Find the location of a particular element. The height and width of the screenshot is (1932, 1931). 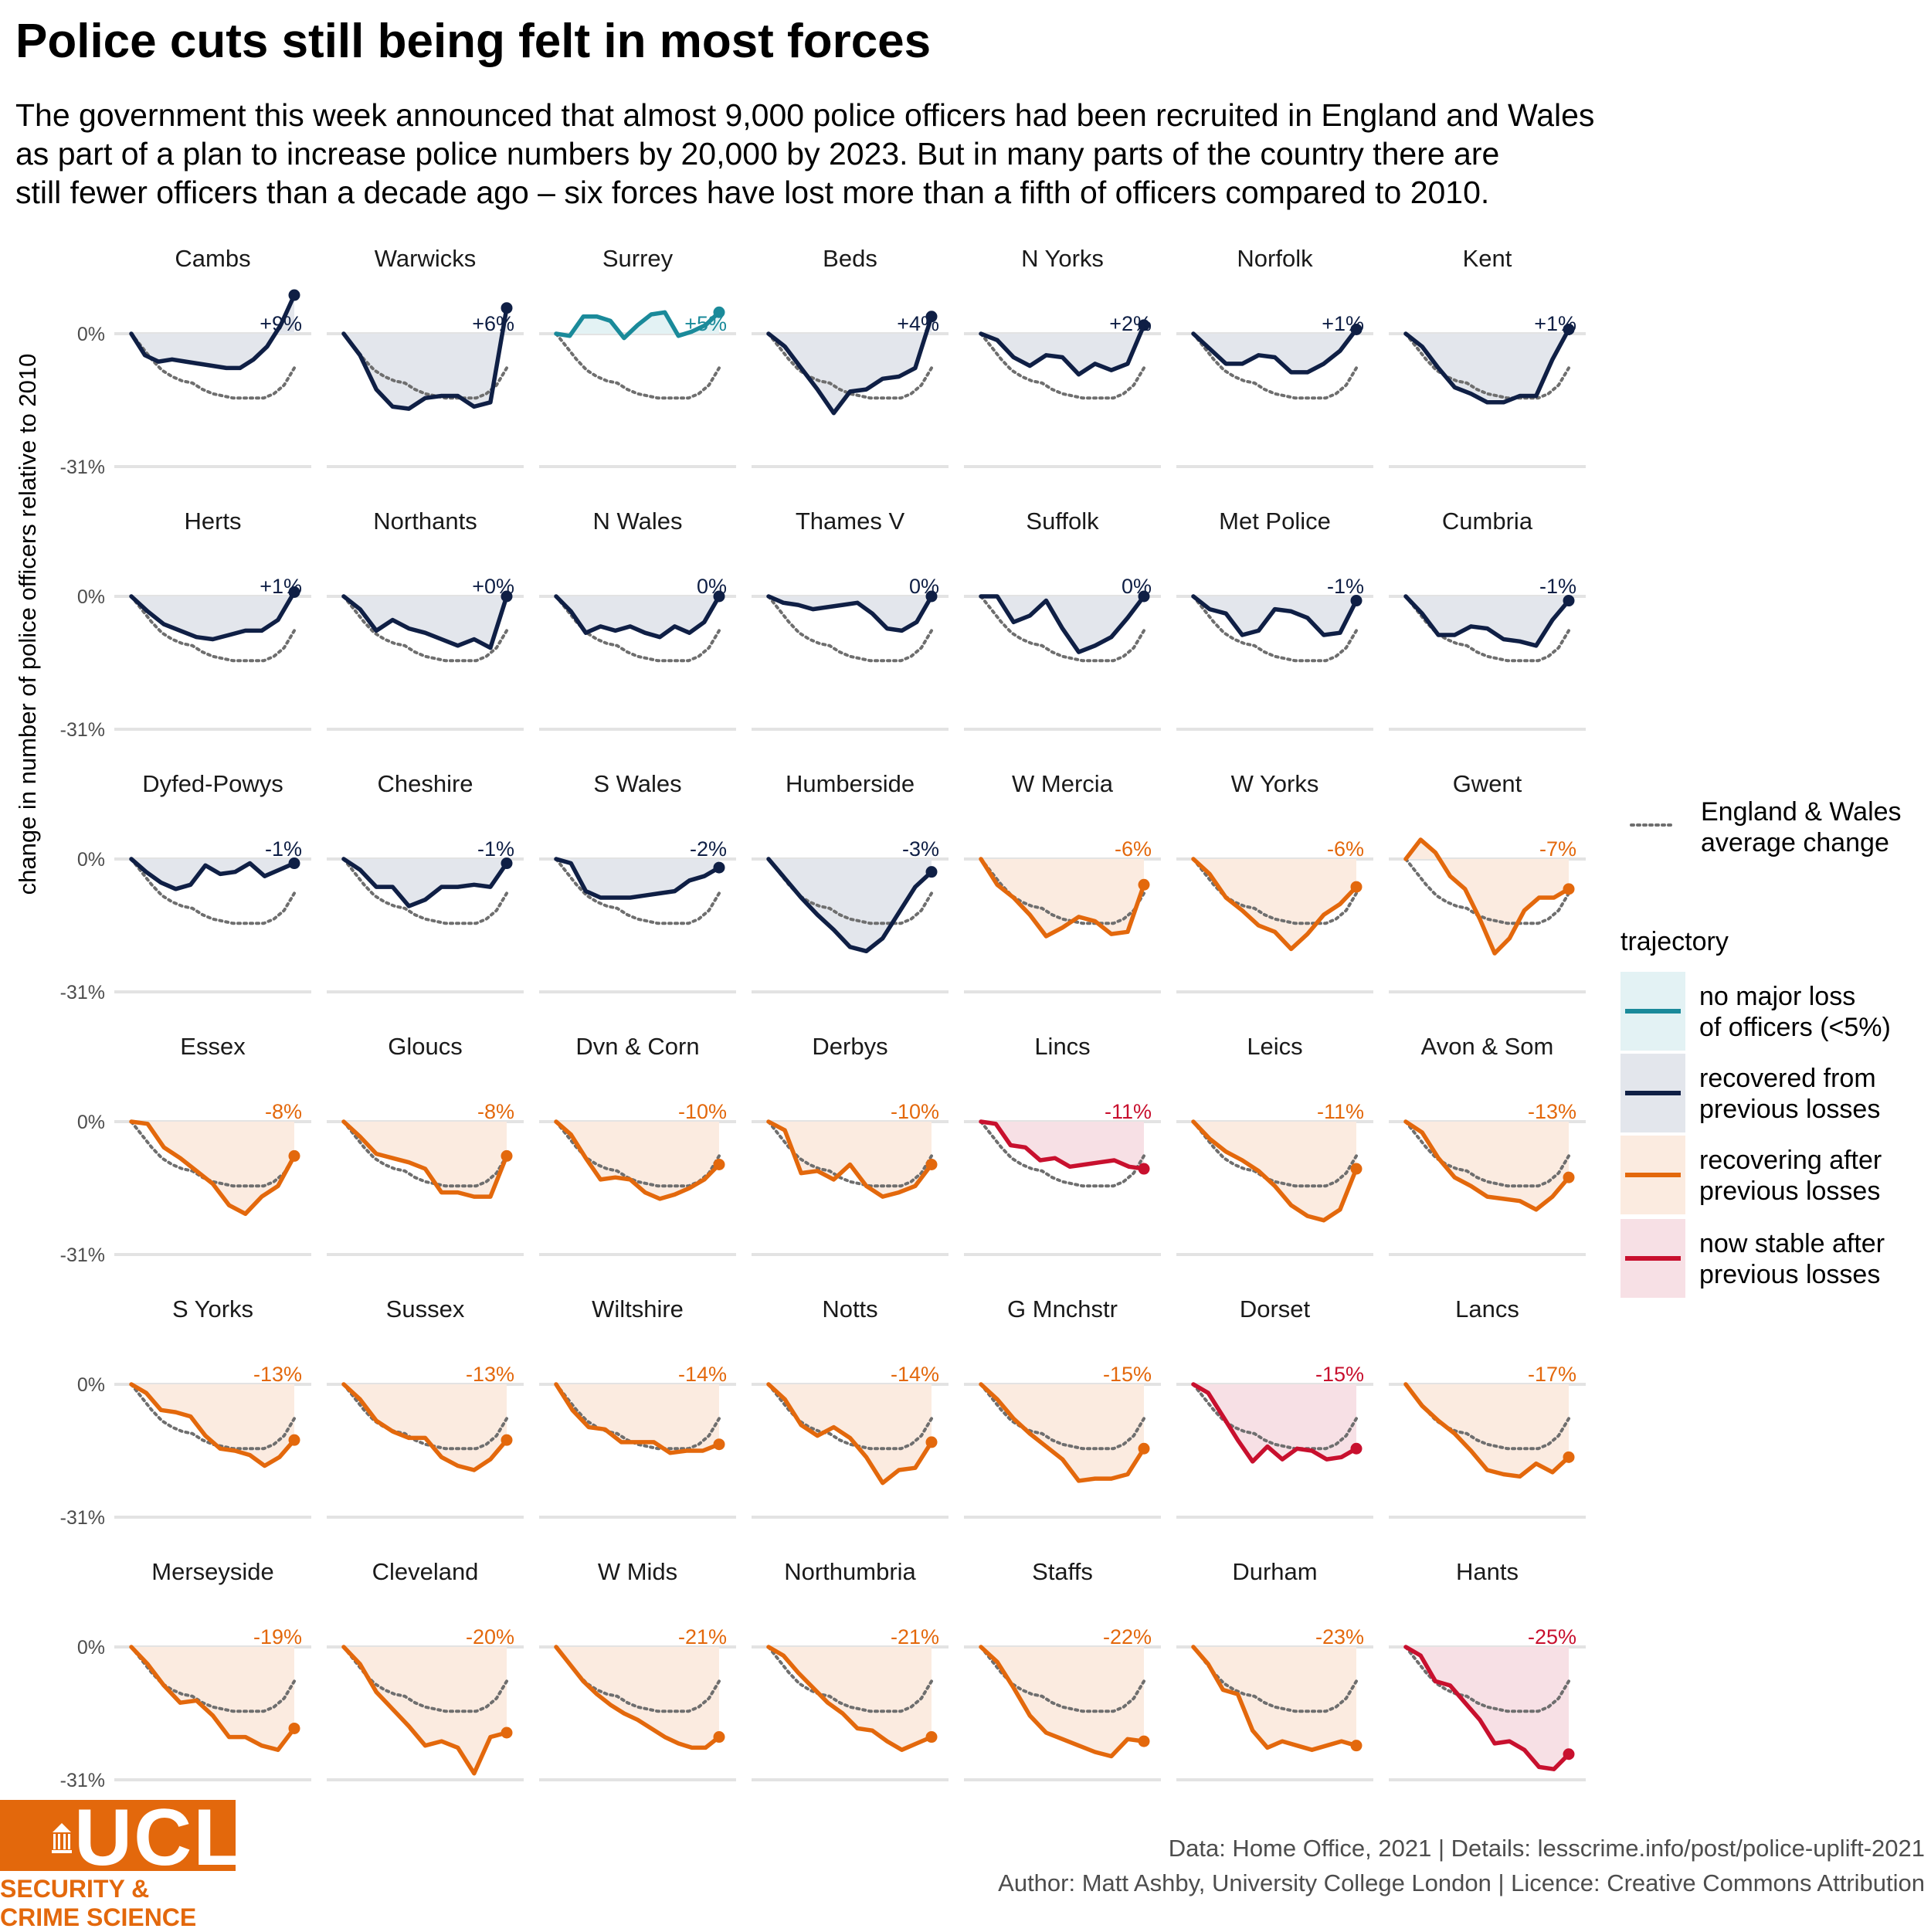

panel-title: Northants is located at coordinates (425, 522).